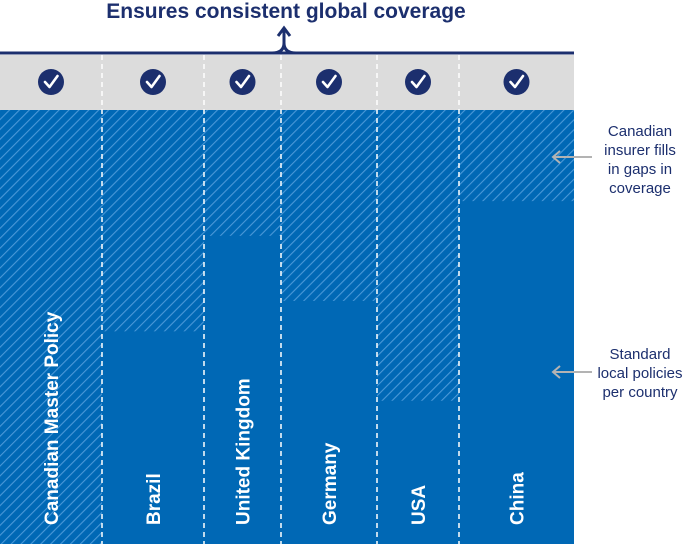 This screenshot has height=544, width=689. Describe the element at coordinates (640, 392) in the screenshot. I see `local-policies-line: per country` at that location.